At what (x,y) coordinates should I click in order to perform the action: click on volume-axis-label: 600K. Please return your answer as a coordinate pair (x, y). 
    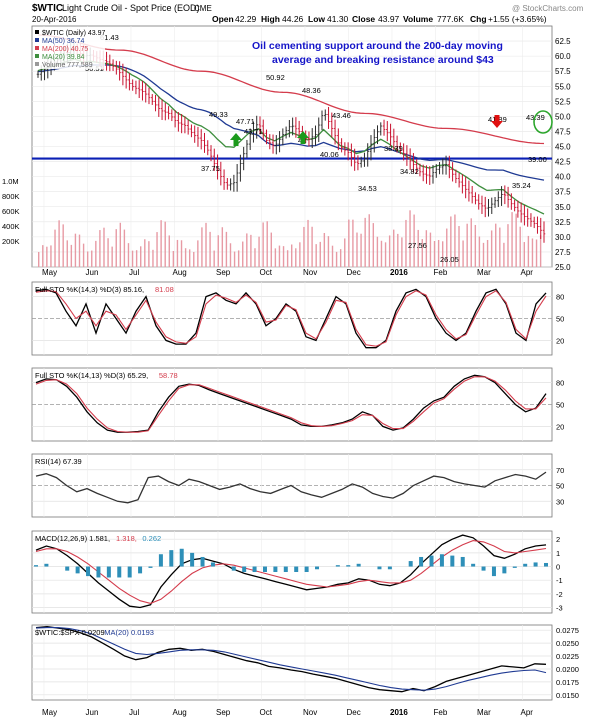
    Looking at the image, I should click on (11, 211).